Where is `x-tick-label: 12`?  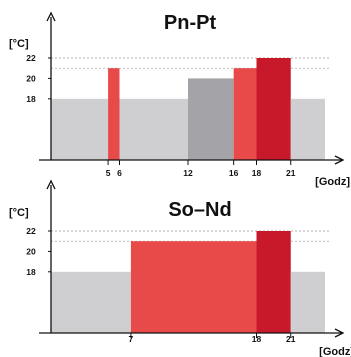
x-tick-label: 12 is located at coordinates (188, 173).